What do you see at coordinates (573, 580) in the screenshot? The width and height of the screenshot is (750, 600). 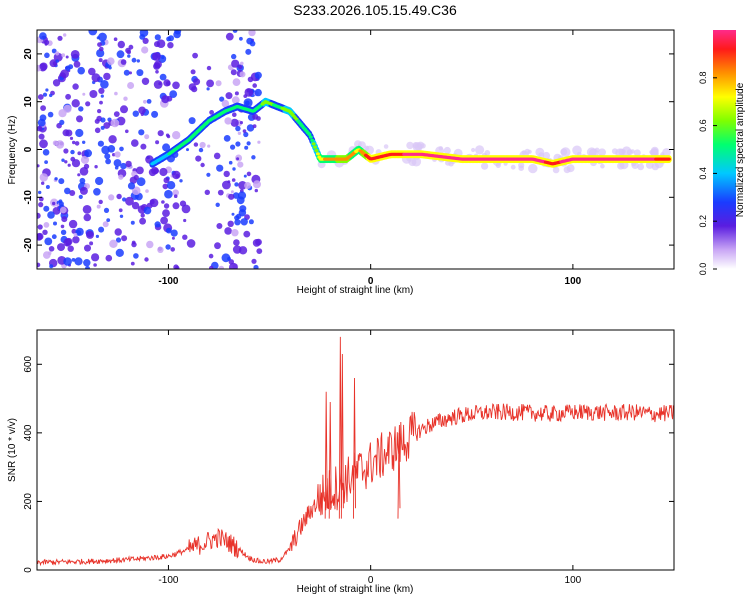 I see `snr-x-tick-label: 100` at bounding box center [573, 580].